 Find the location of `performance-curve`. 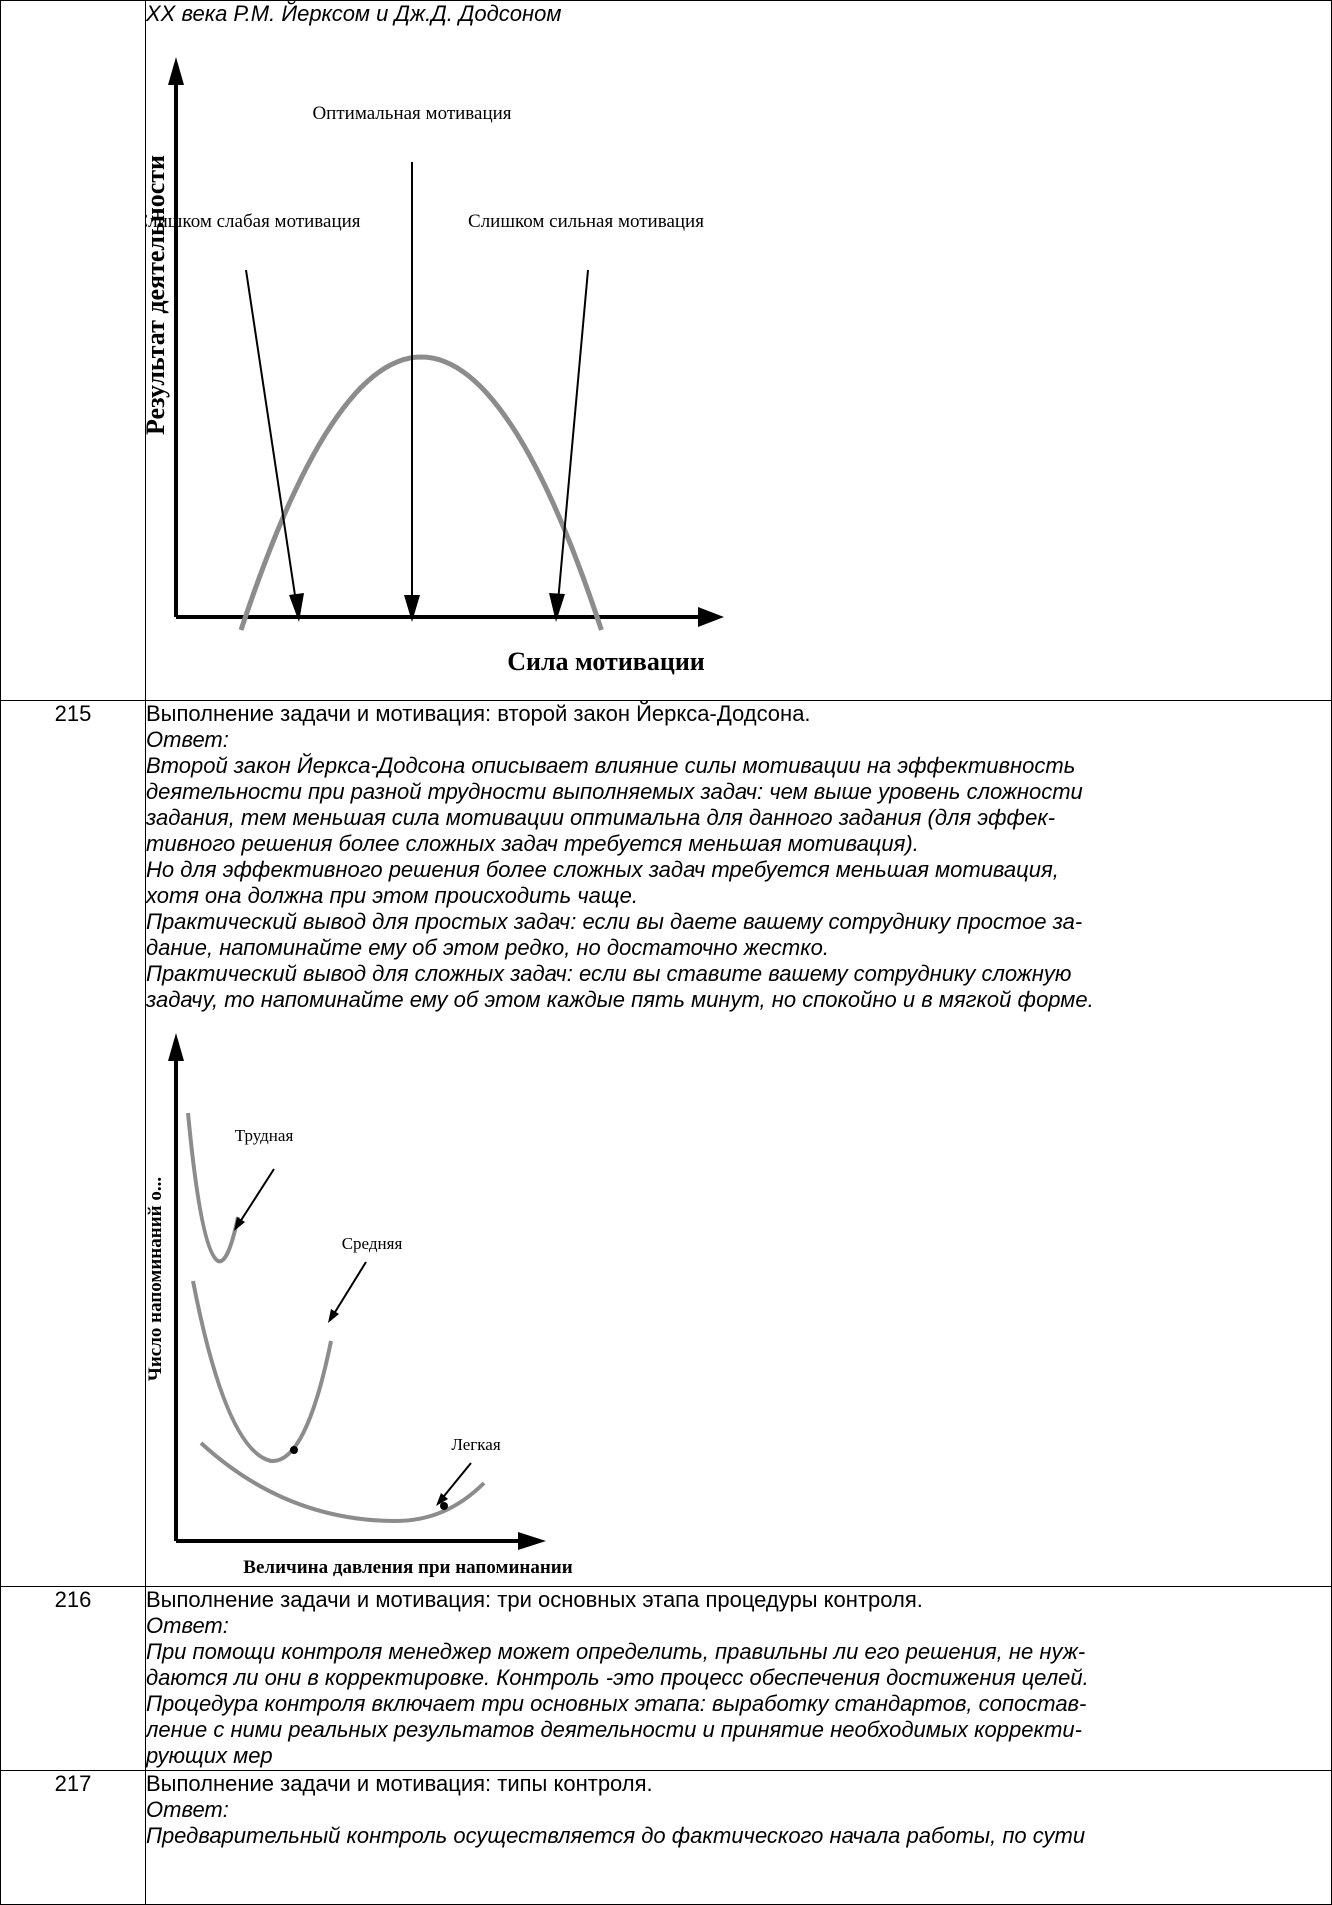

performance-curve is located at coordinates (421, 492).